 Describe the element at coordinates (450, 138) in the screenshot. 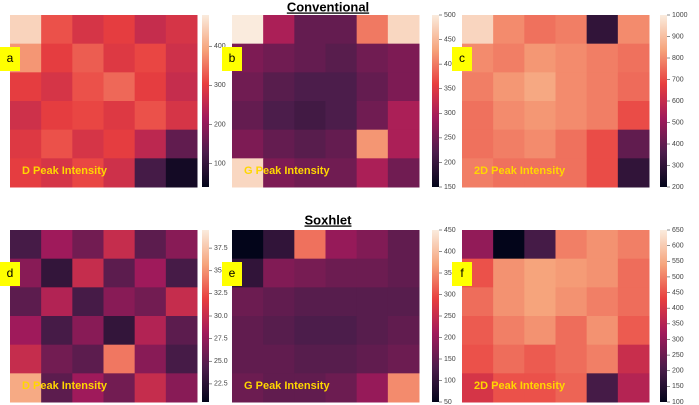

I see `colorbar-tick-label: 250` at that location.